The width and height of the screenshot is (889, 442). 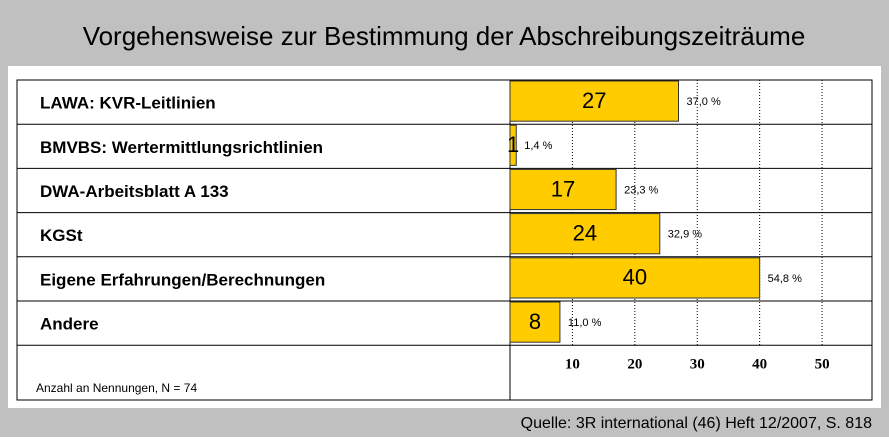 What do you see at coordinates (61, 235) in the screenshot?
I see `category-label: KGSt` at bounding box center [61, 235].